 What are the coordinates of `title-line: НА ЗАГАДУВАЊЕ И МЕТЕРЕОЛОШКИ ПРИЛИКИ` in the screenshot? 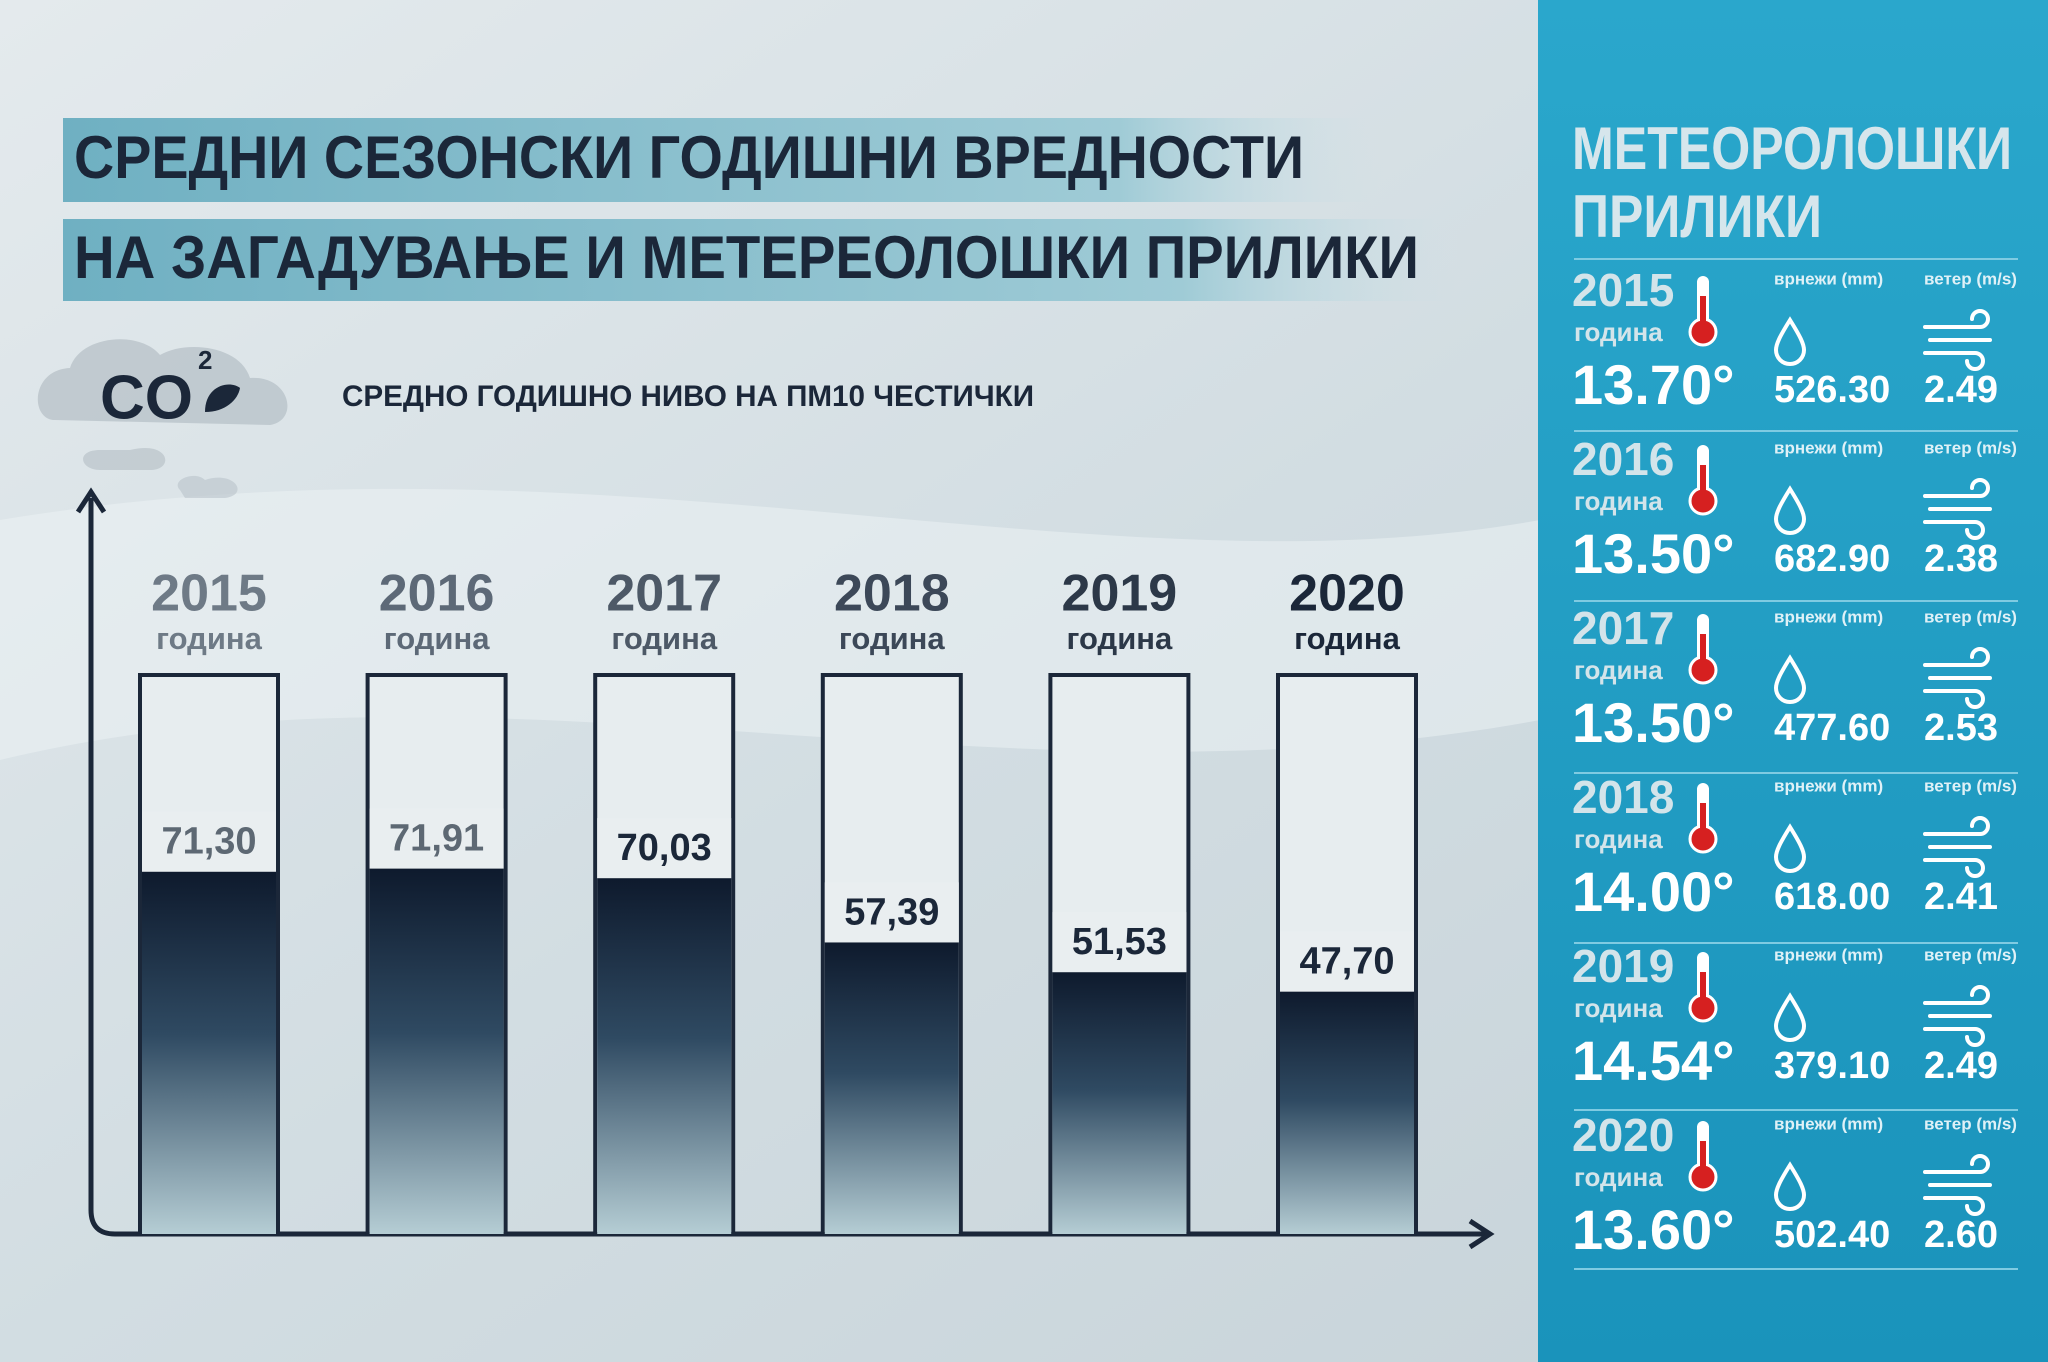 It's located at (746, 257).